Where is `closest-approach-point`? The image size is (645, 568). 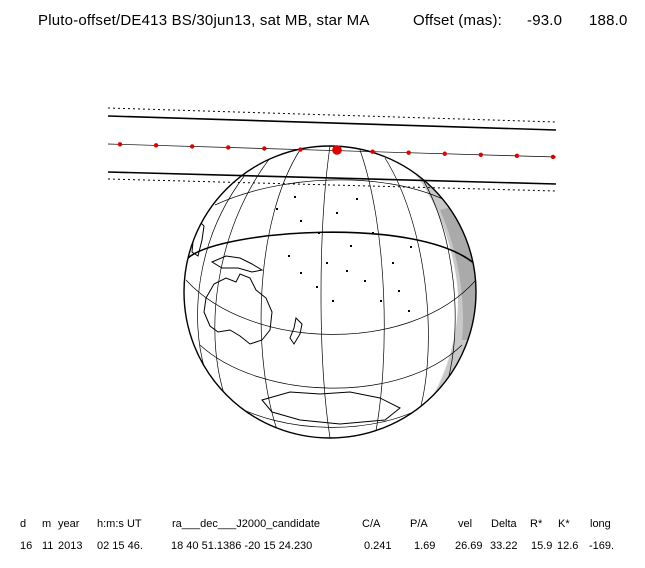 closest-approach-point is located at coordinates (337, 150).